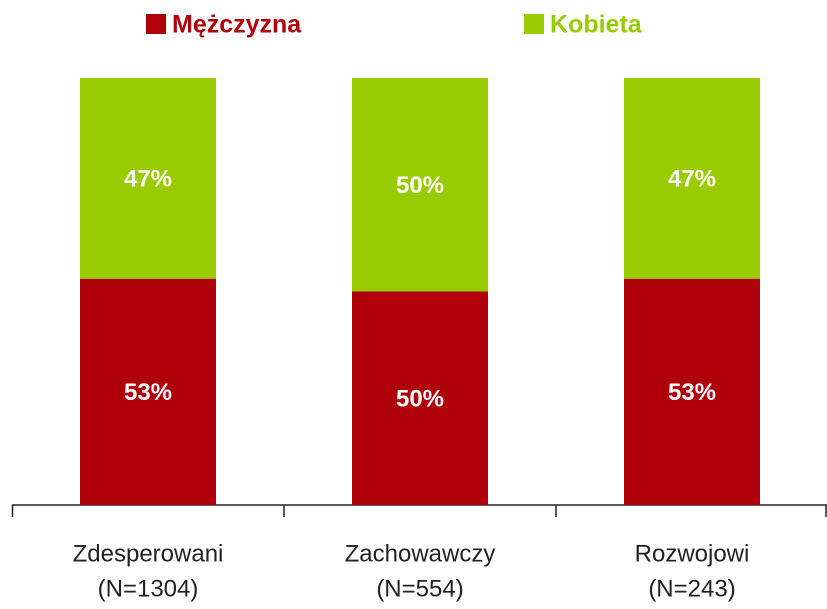 This screenshot has width=827, height=609. What do you see at coordinates (691, 588) in the screenshot?
I see `x-tick-label: (N=243)` at bounding box center [691, 588].